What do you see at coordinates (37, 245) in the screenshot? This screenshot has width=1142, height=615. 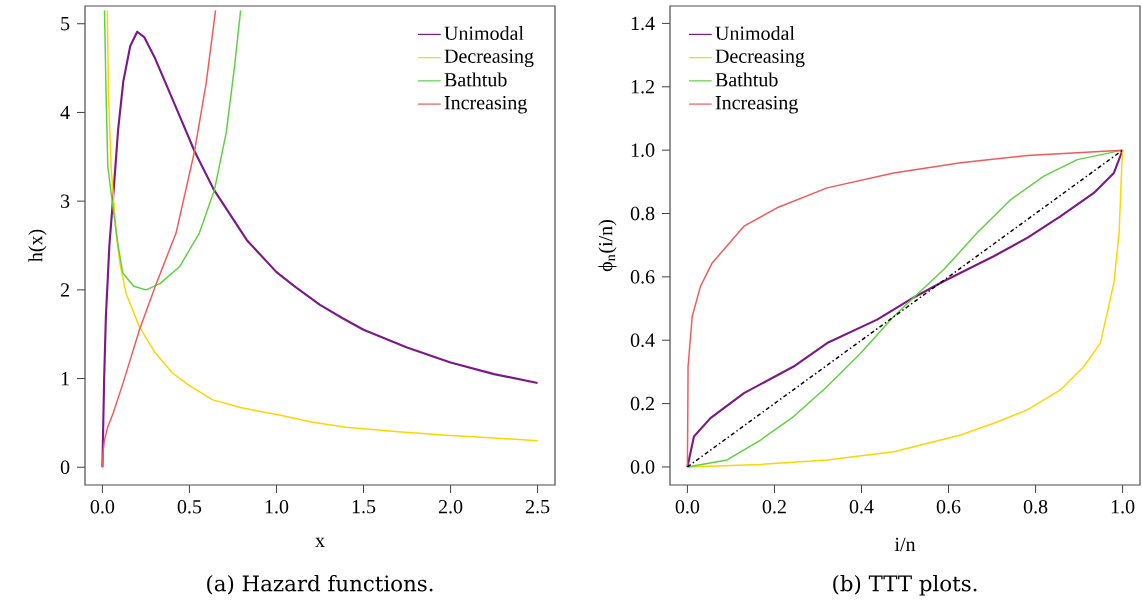 I see `y-axis-title: h(x)` at bounding box center [37, 245].